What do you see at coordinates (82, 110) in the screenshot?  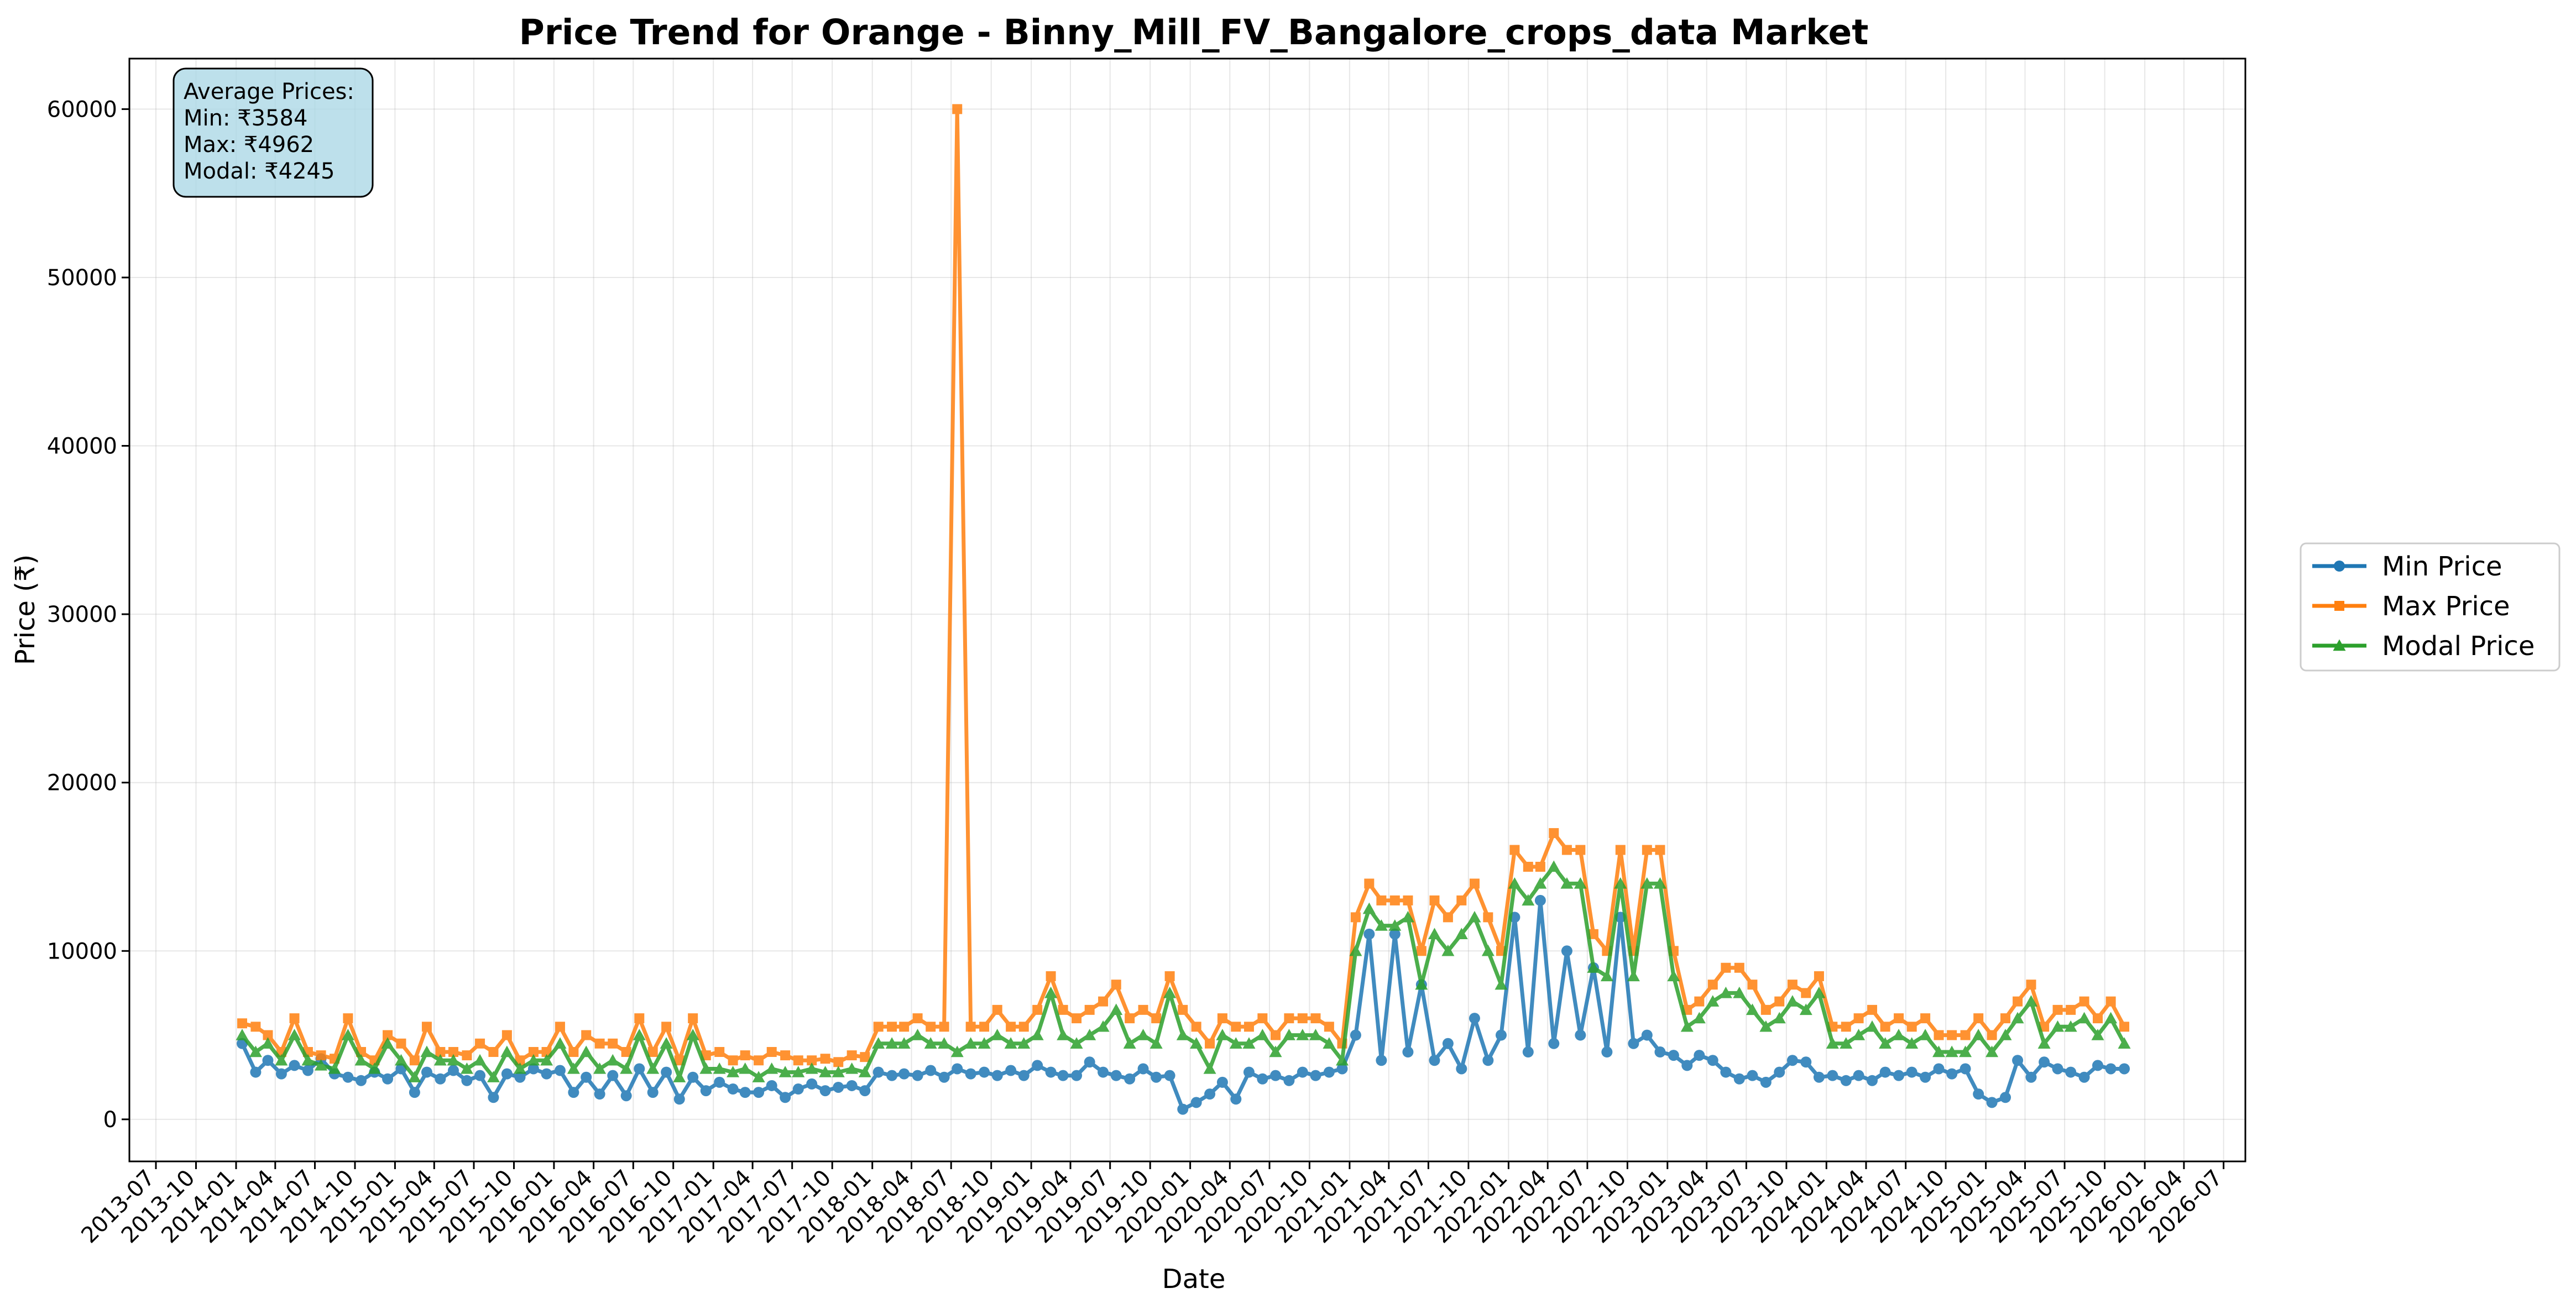 I see `y-tick-label: 60000` at bounding box center [82, 110].